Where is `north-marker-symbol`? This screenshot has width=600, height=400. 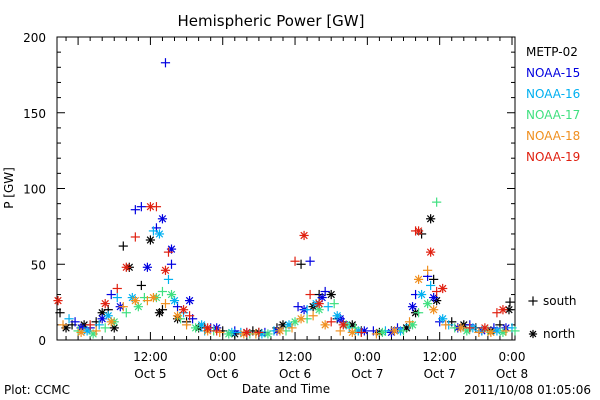 north-marker-symbol is located at coordinates (533, 334).